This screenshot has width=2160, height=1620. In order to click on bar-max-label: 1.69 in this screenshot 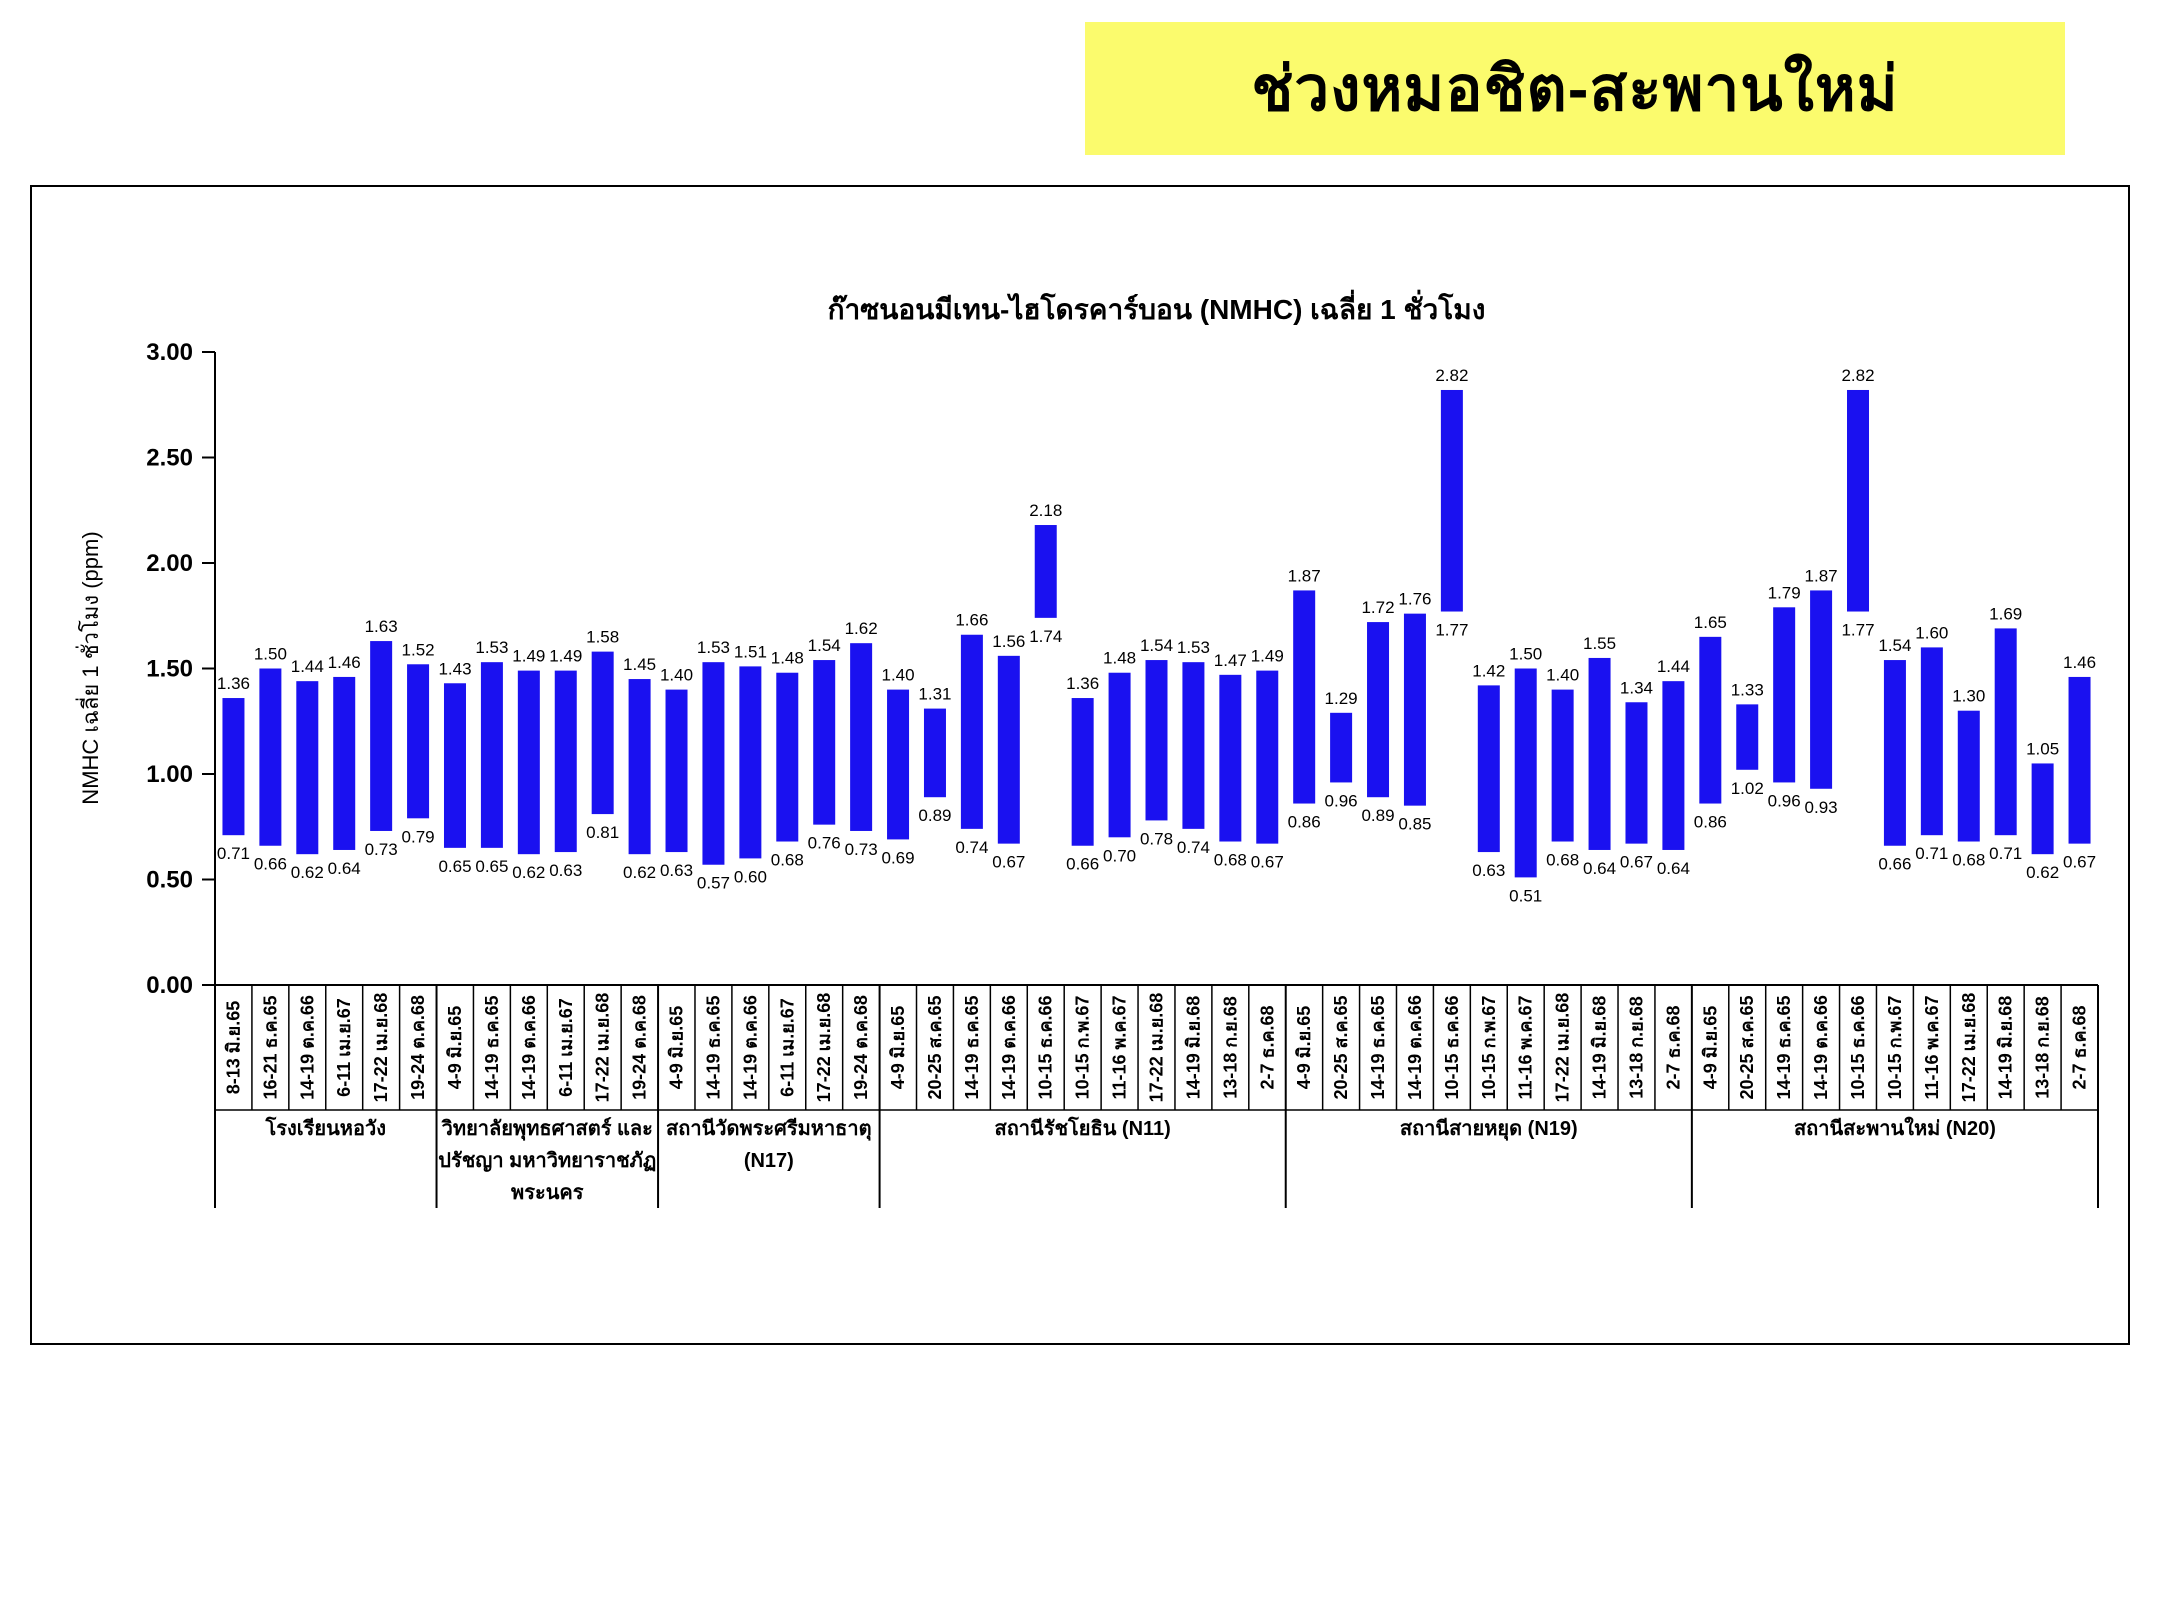, I will do `click(2005, 613)`.